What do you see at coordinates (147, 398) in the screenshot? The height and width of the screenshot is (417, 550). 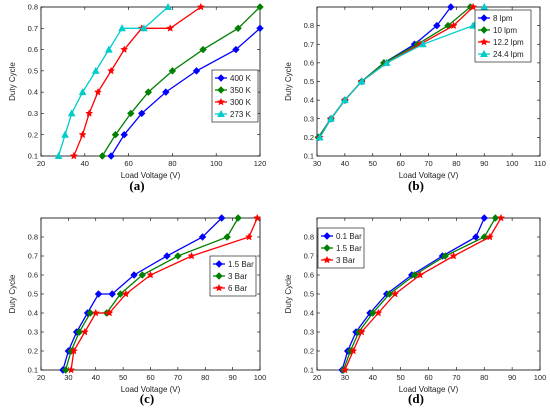 I see `panel-caption: (c)` at bounding box center [147, 398].